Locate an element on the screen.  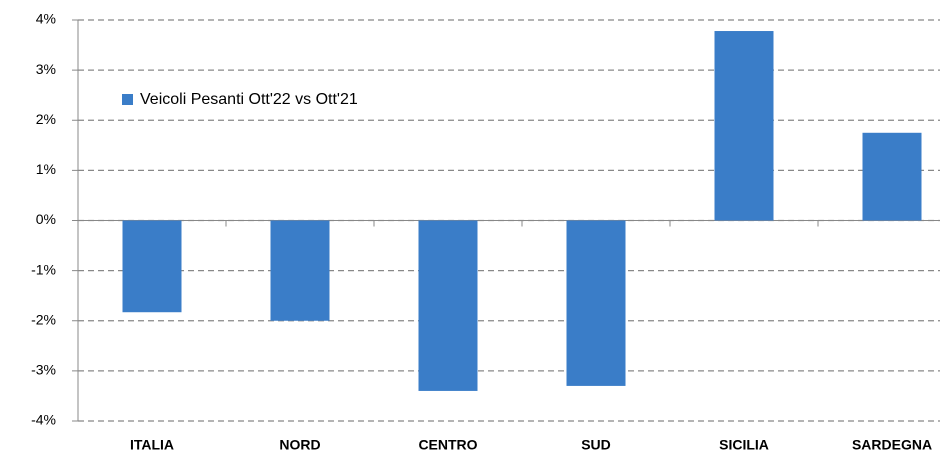
y-tick-label: 3% is located at coordinates (46, 69).